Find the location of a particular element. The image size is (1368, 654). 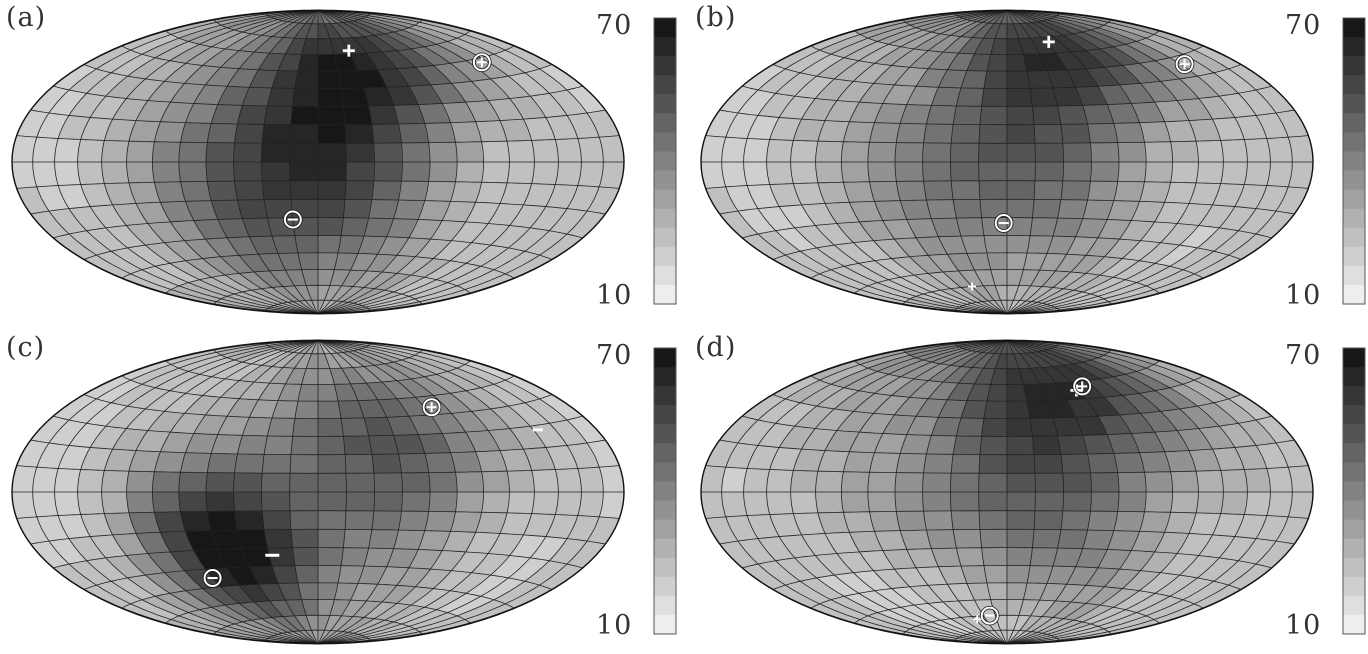

circled-plus-marker-icon is located at coordinates (1184, 64).